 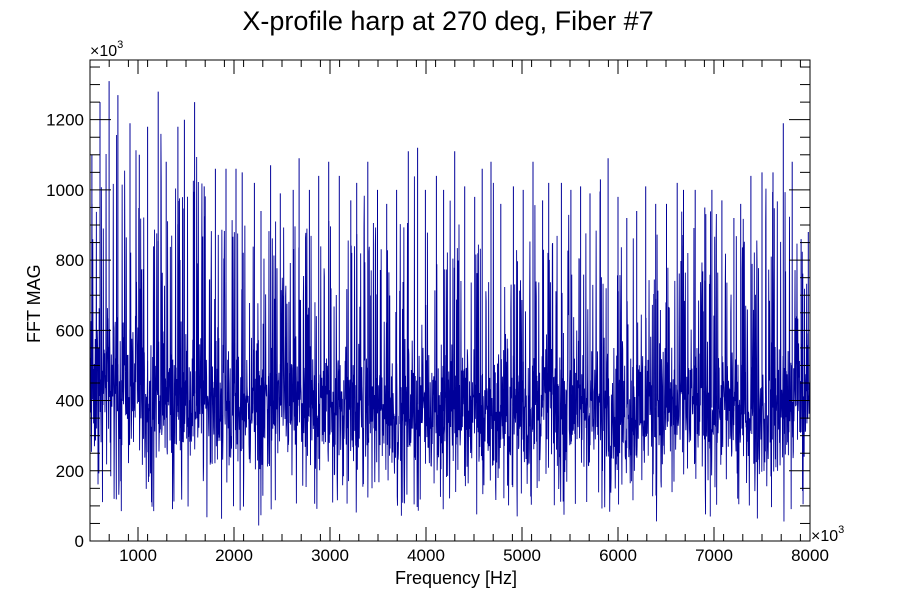 I want to click on y-tick-label: 1200, so click(x=65, y=120).